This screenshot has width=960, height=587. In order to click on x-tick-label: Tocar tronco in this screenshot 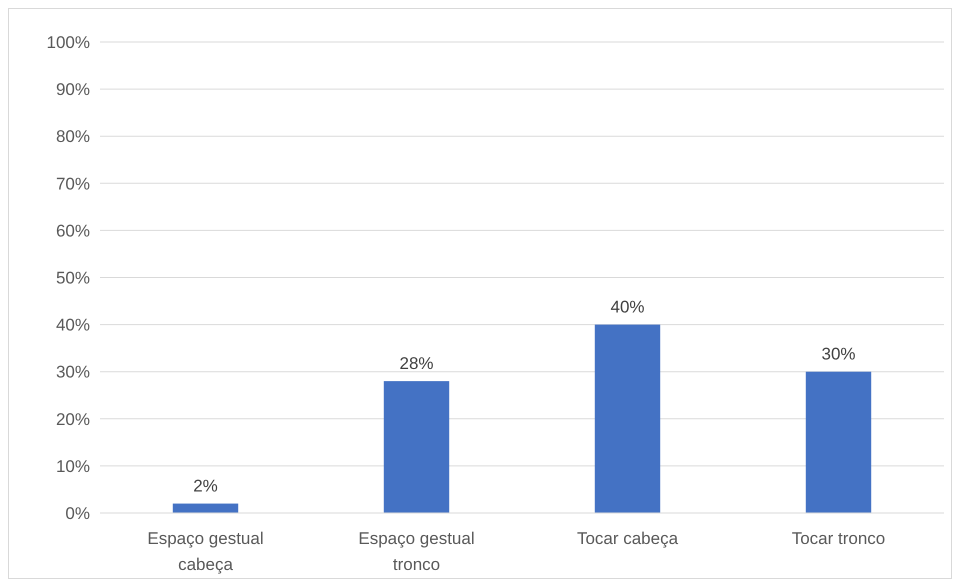, I will do `click(839, 538)`.